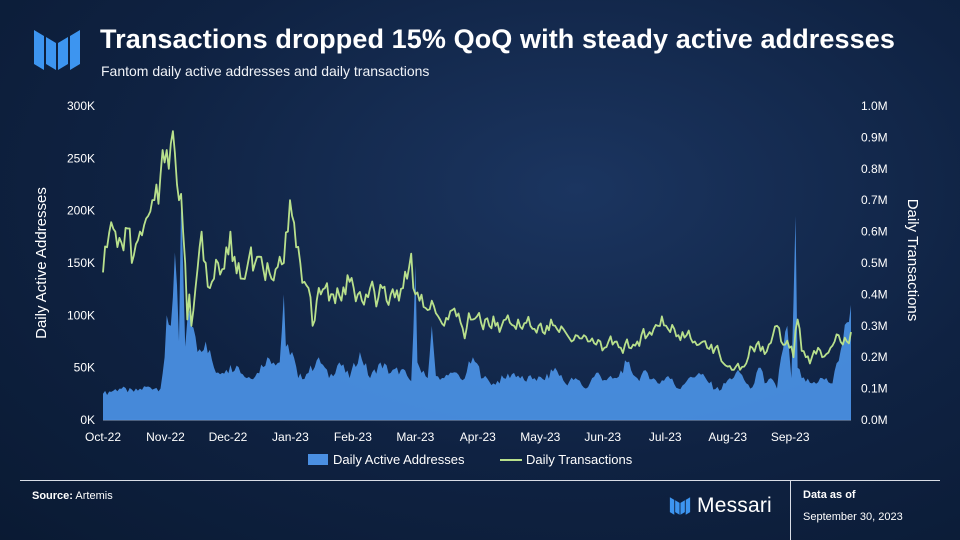  What do you see at coordinates (874, 389) in the screenshot?
I see `y-right-tick-label: 0.1M` at bounding box center [874, 389].